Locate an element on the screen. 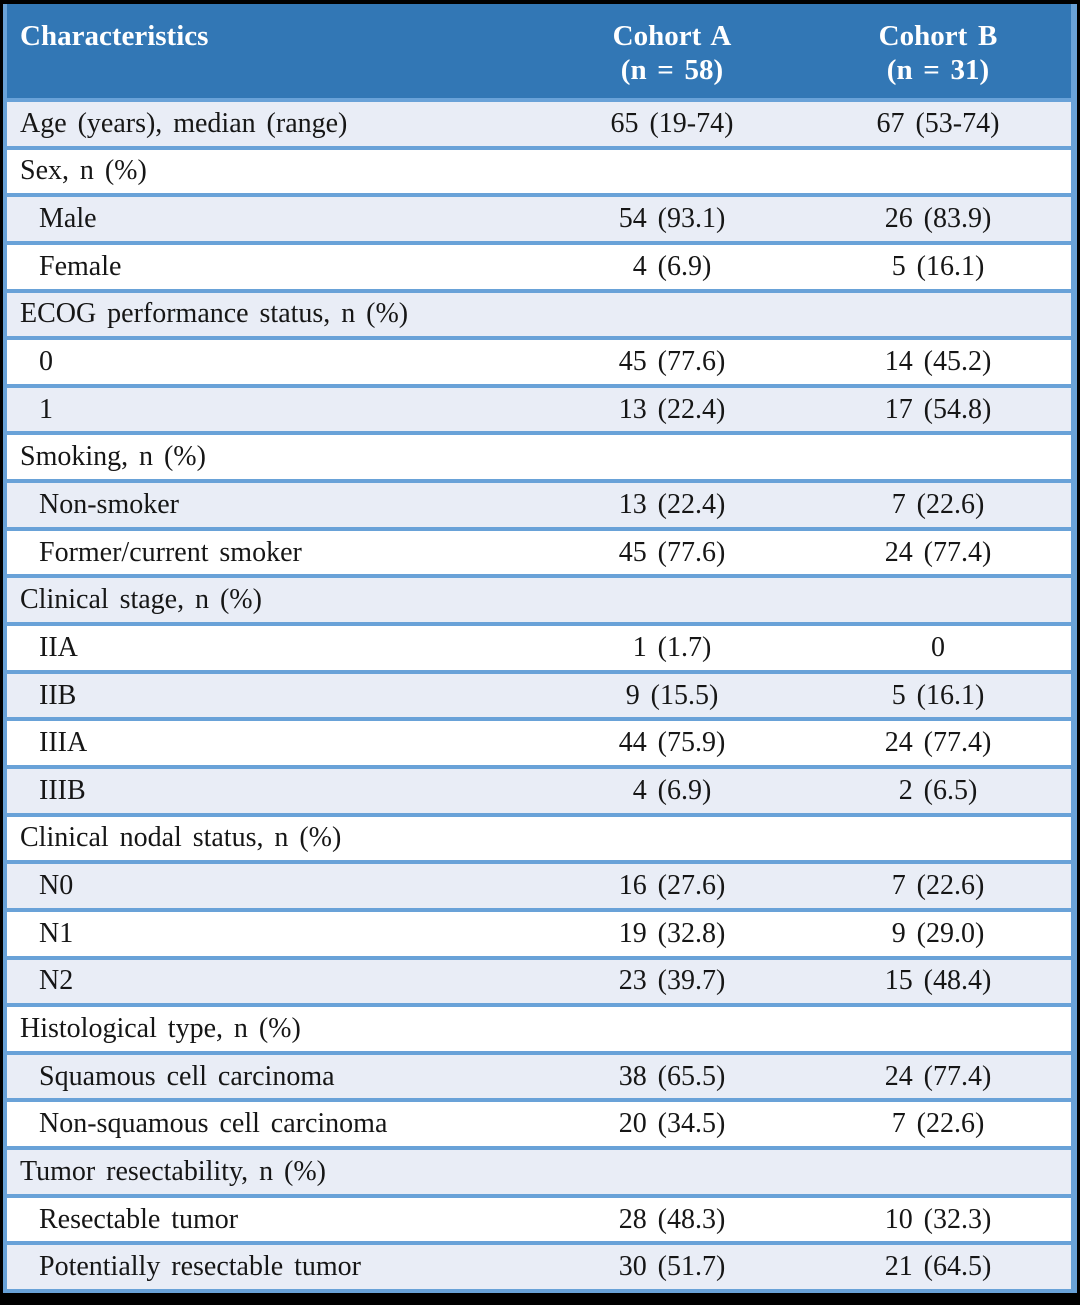  cohort-a-value: 23 (39.7) is located at coordinates (672, 981).